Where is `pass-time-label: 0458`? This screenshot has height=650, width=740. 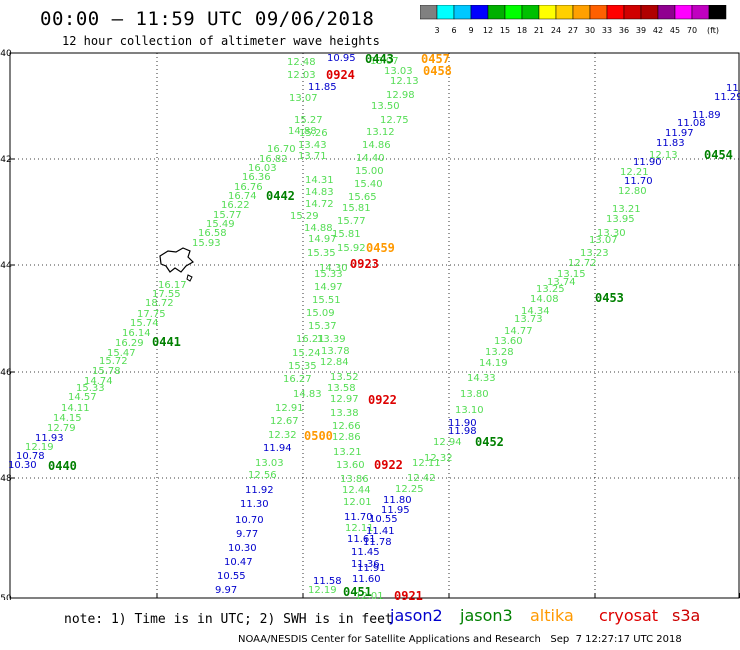
pass-time-label: 0458 is located at coordinates (437, 71).